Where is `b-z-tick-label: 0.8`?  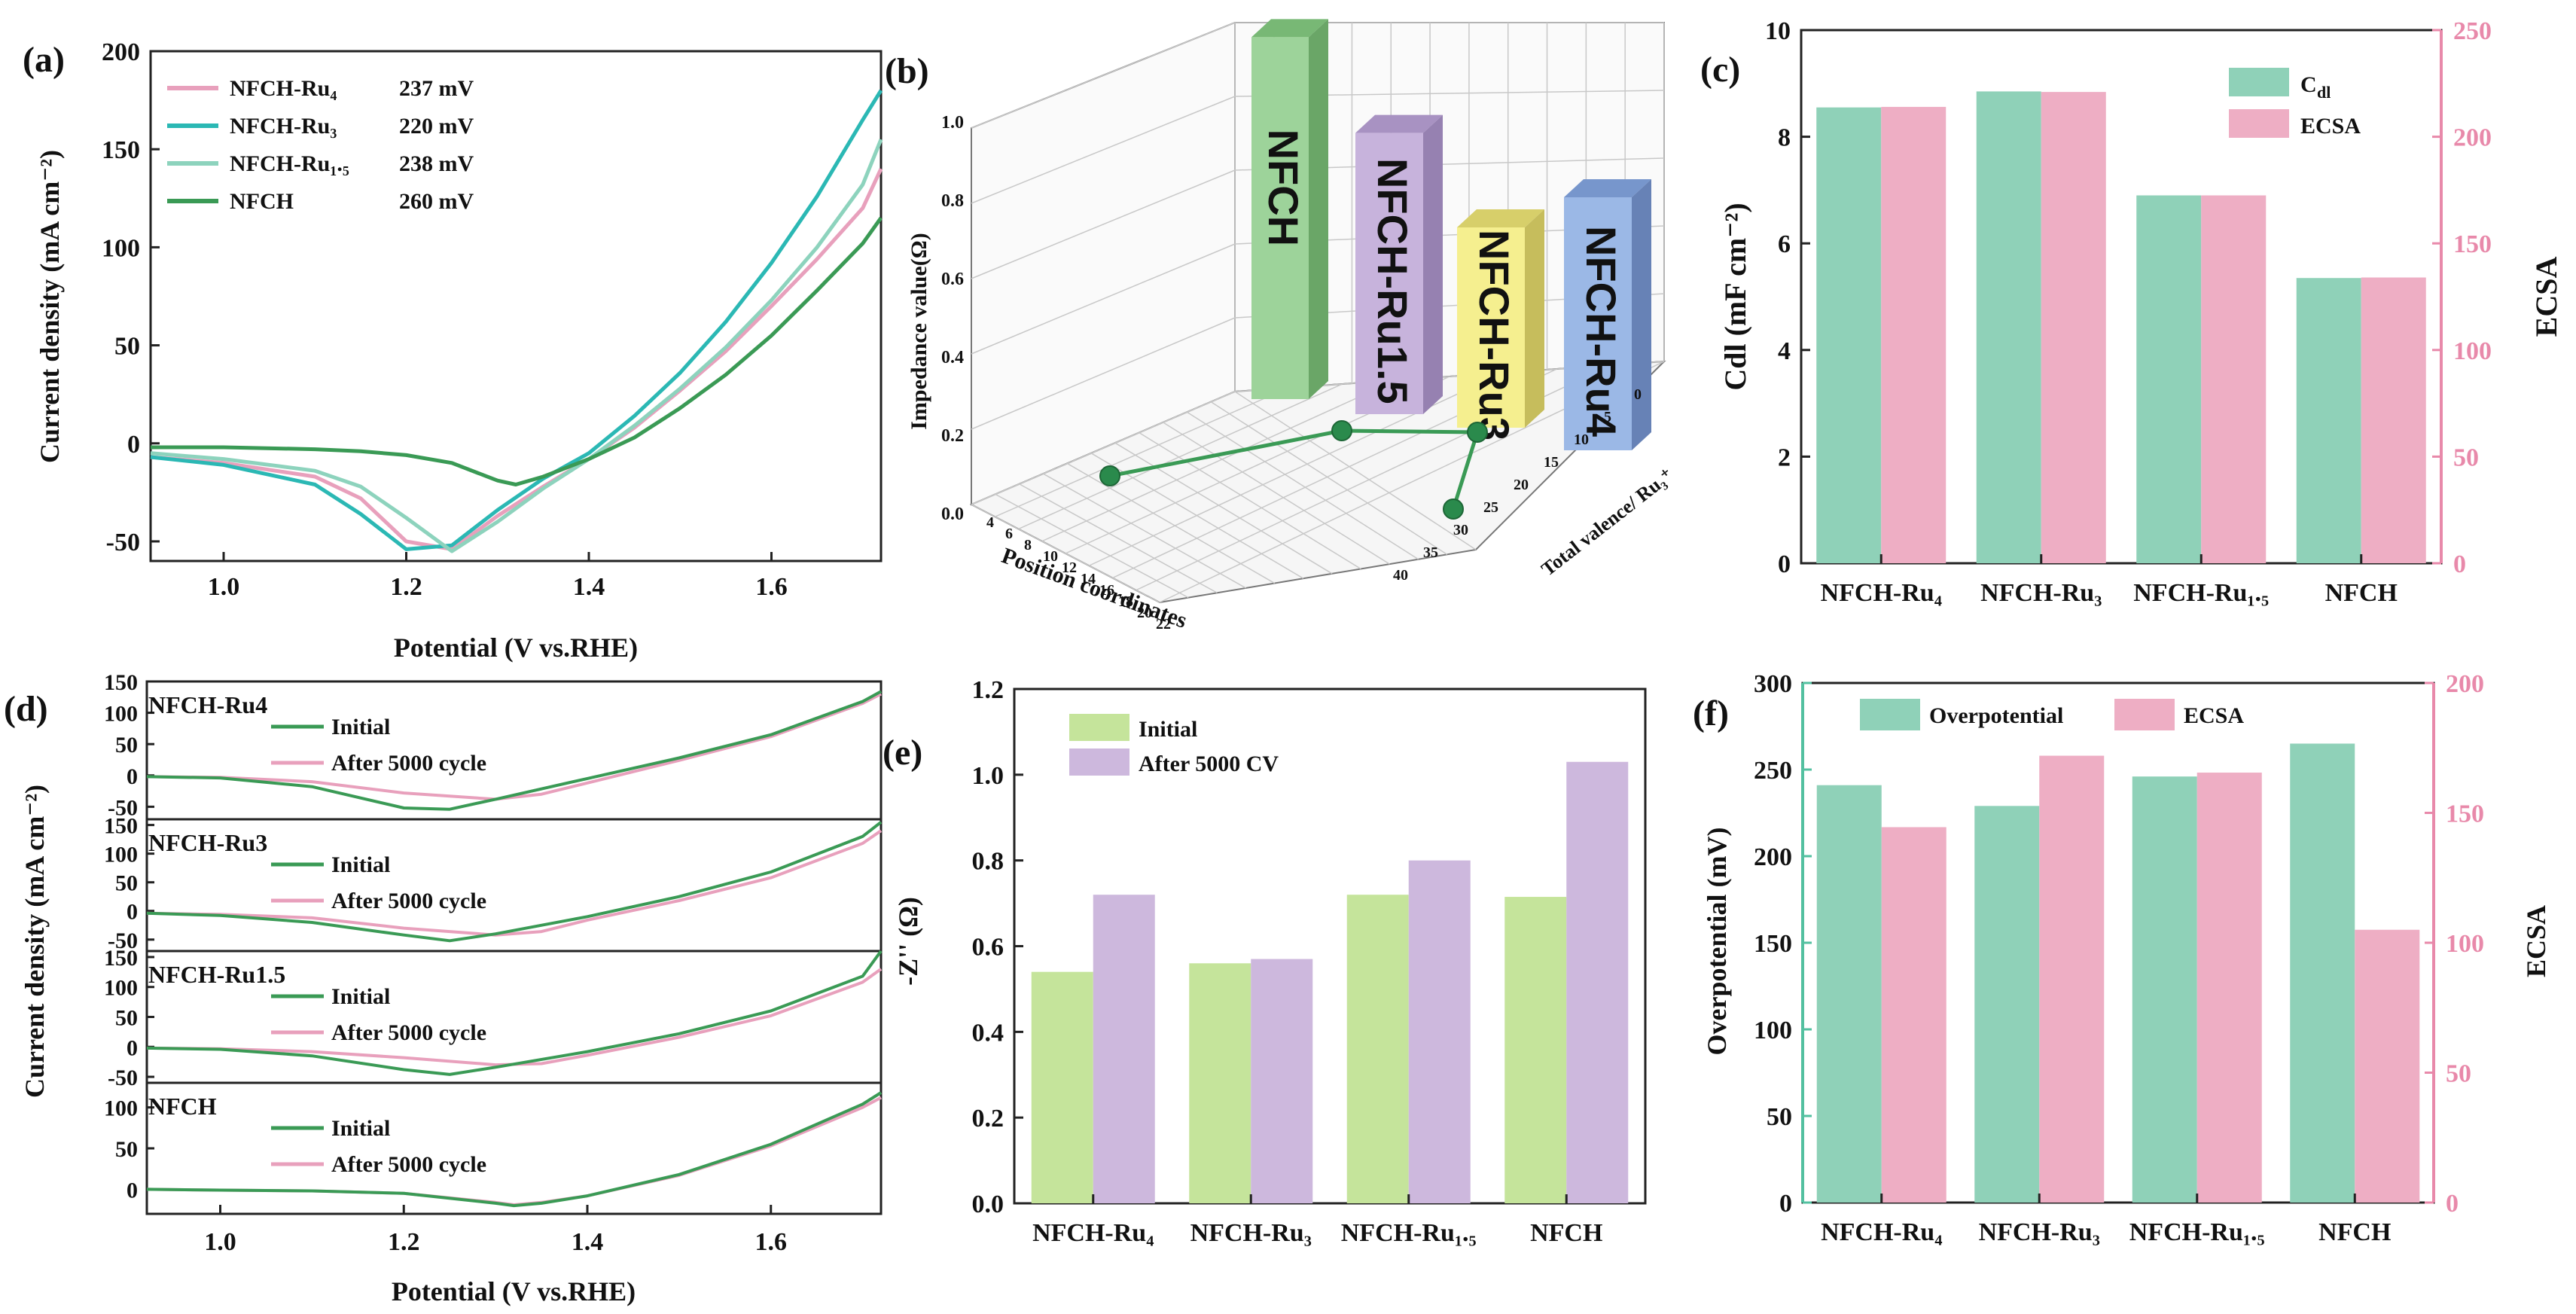 b-z-tick-label: 0.8 is located at coordinates (952, 201).